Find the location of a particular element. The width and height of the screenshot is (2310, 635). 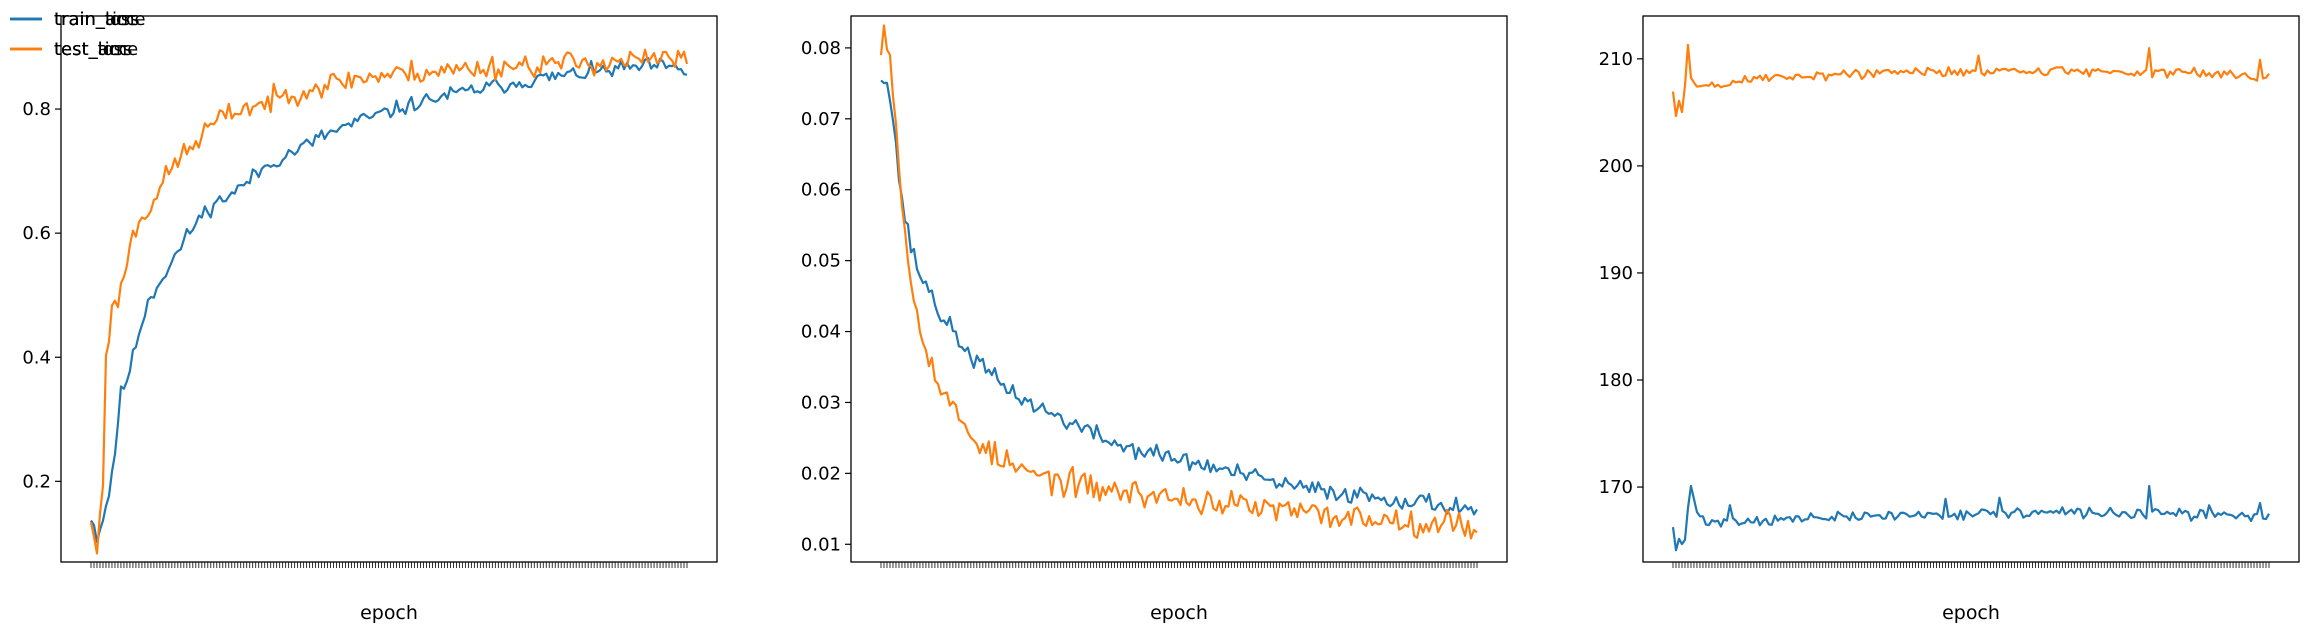

legend-label-test-time: test_time is located at coordinates (96, 49).